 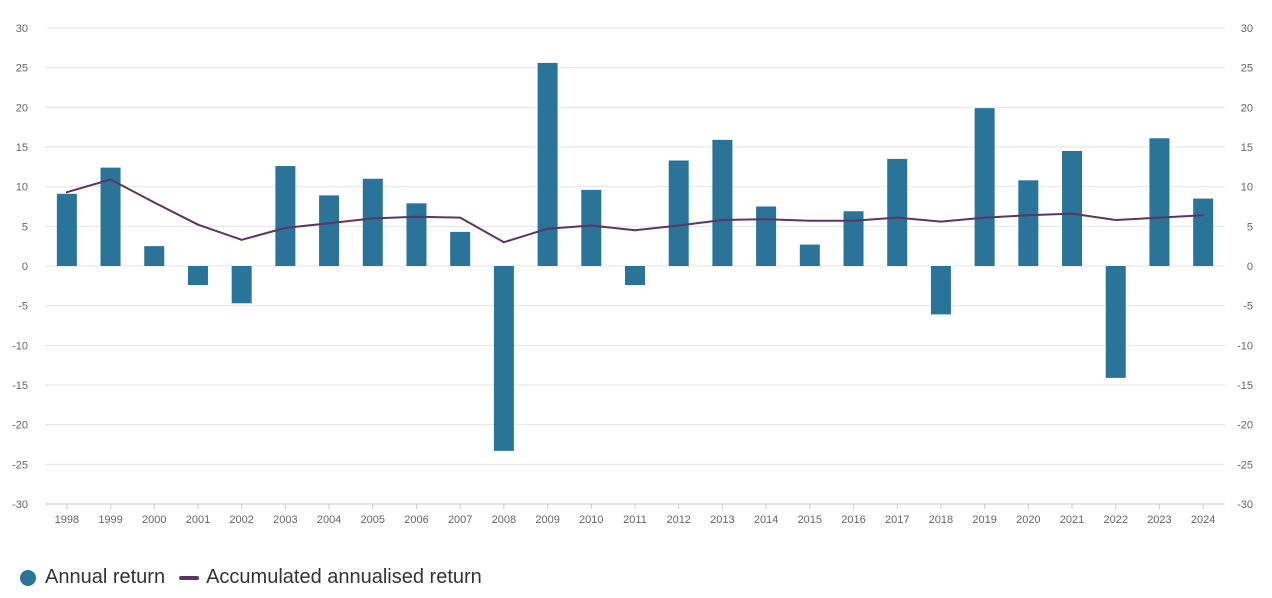 I want to click on line-point-2001, so click(x=197, y=224).